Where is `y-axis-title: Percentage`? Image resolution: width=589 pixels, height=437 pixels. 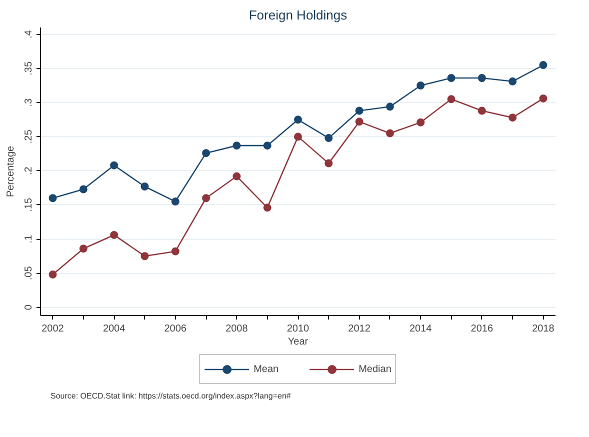
y-axis-title: Percentage is located at coordinates (11, 171).